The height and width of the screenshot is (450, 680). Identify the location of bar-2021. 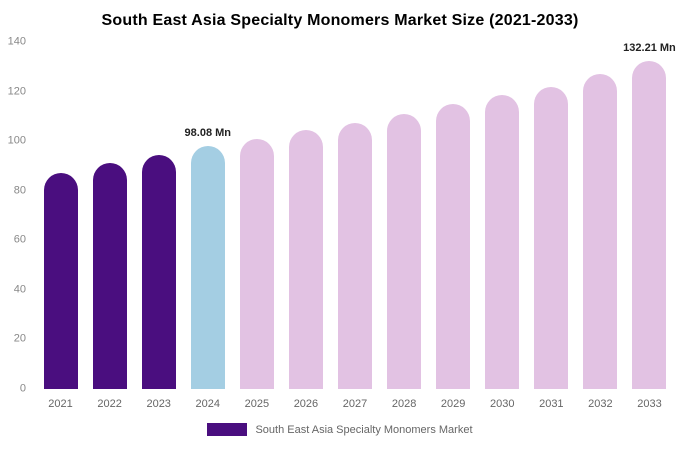
(60, 281).